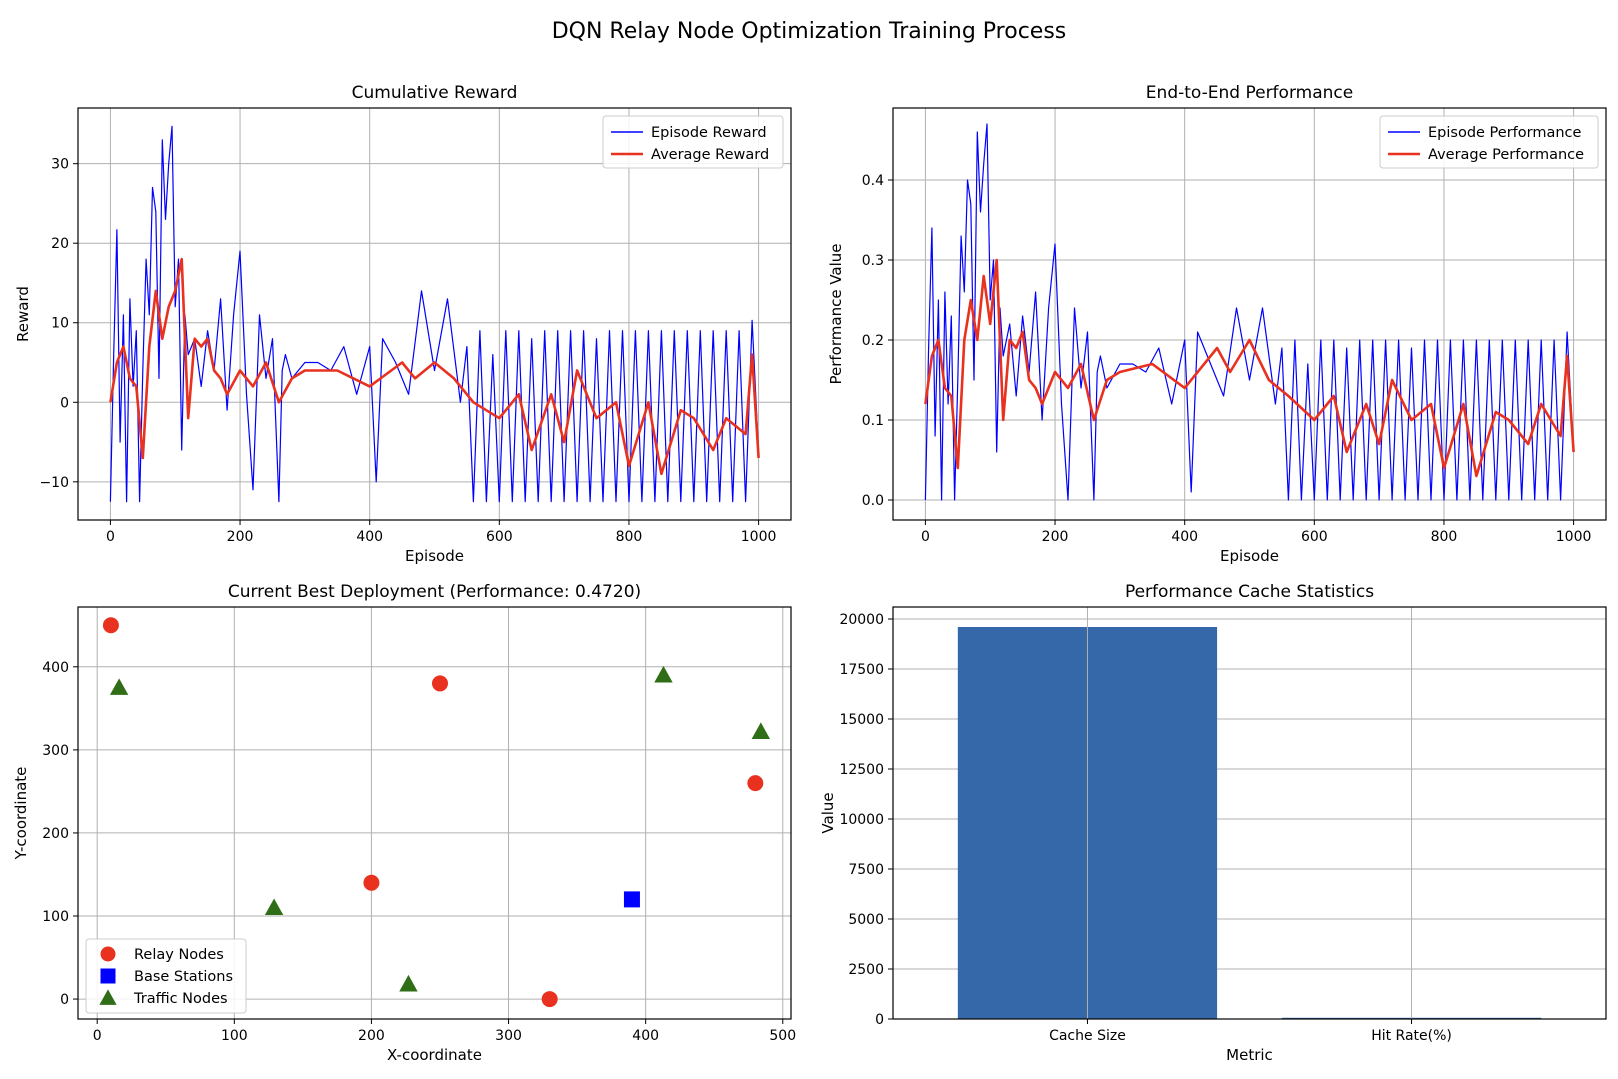 This screenshot has height=1079, width=1618. Describe the element at coordinates (631, 899) in the screenshot. I see `base-station-point` at that location.